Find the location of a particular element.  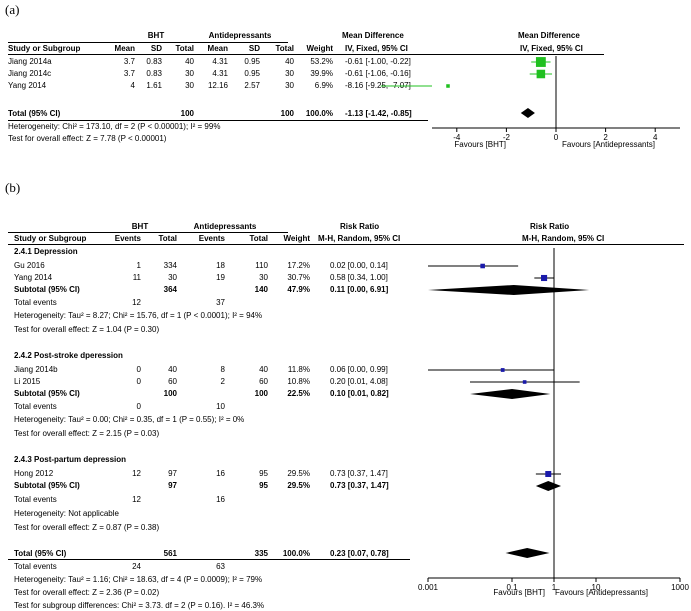

cell: 60 is located at coordinates (172, 381).